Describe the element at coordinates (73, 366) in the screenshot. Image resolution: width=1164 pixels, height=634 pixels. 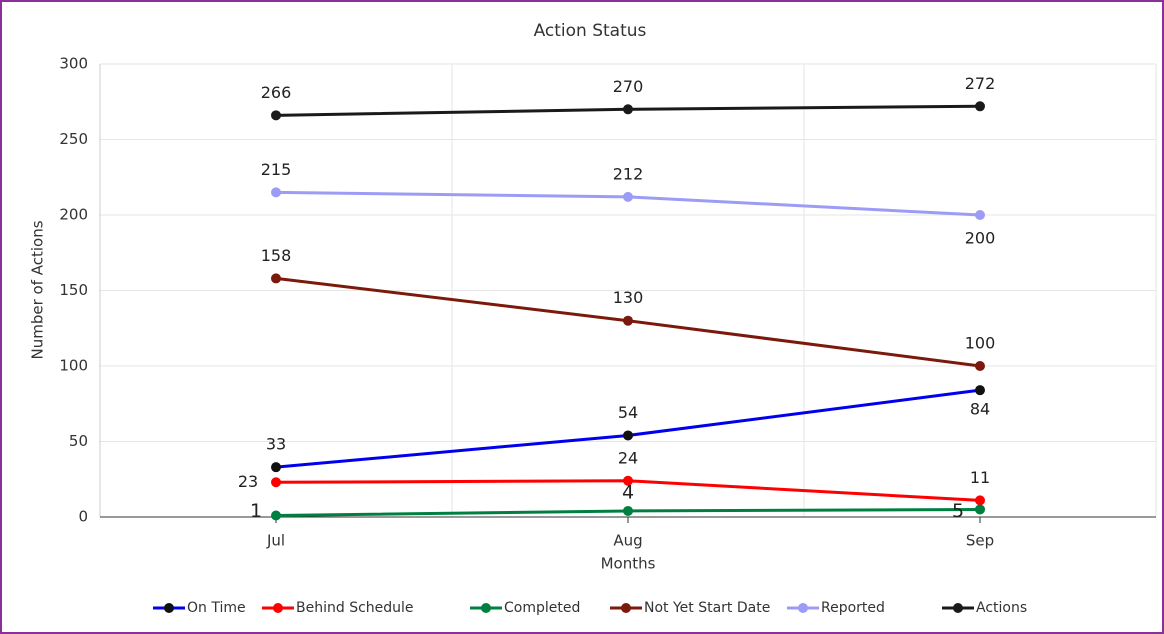
I see `y-tick-label: 100` at that location.